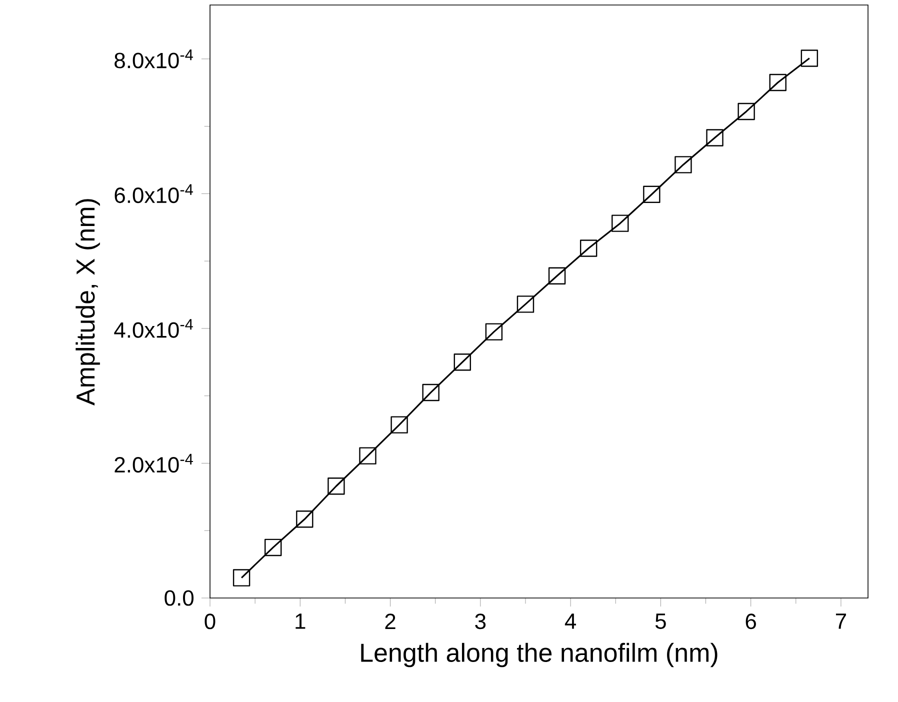  I want to click on y-axis-title: Amplitude, X (nm), so click(88, 302).